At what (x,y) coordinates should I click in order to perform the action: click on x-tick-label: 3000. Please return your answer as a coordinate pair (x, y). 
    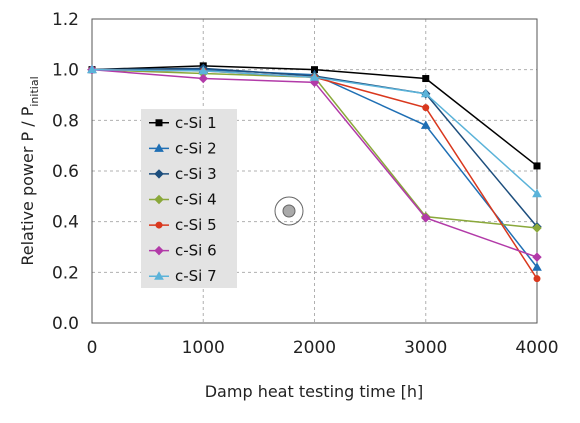
    Looking at the image, I should click on (425, 348).